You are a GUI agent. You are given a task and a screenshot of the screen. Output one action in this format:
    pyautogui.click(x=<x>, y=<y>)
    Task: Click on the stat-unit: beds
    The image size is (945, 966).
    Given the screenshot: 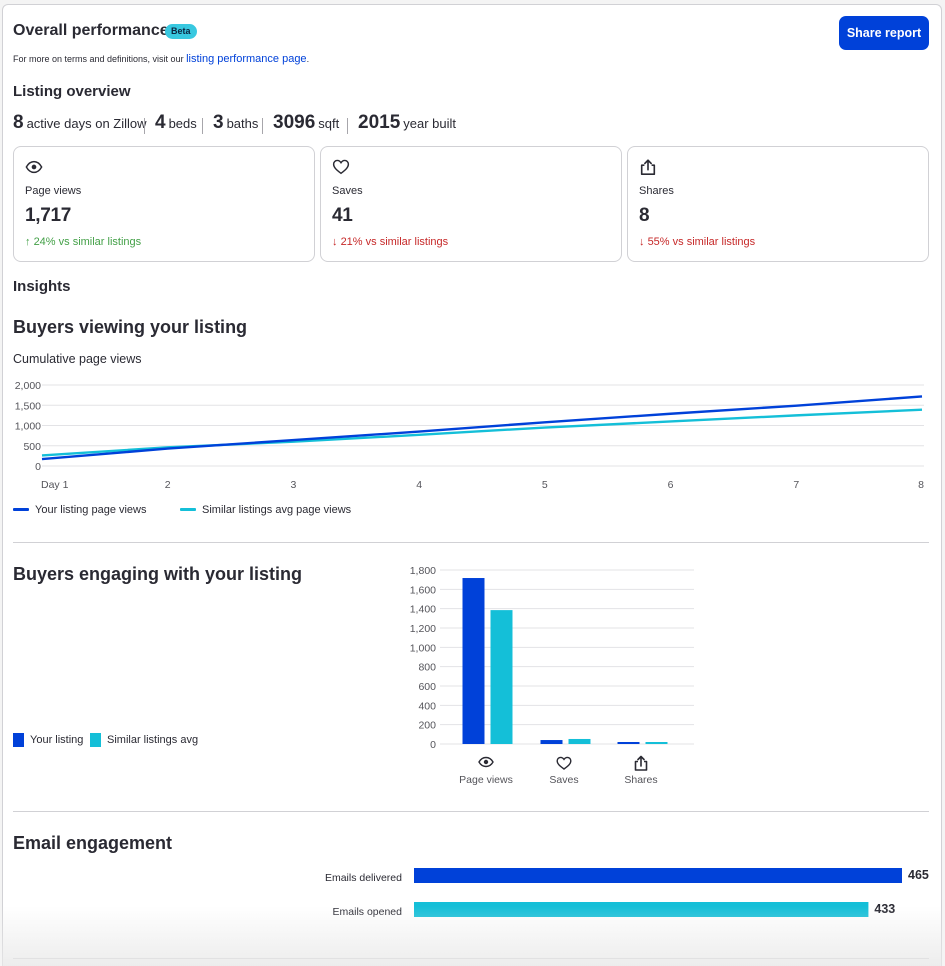 What is the action you would take?
    pyautogui.click(x=182, y=123)
    